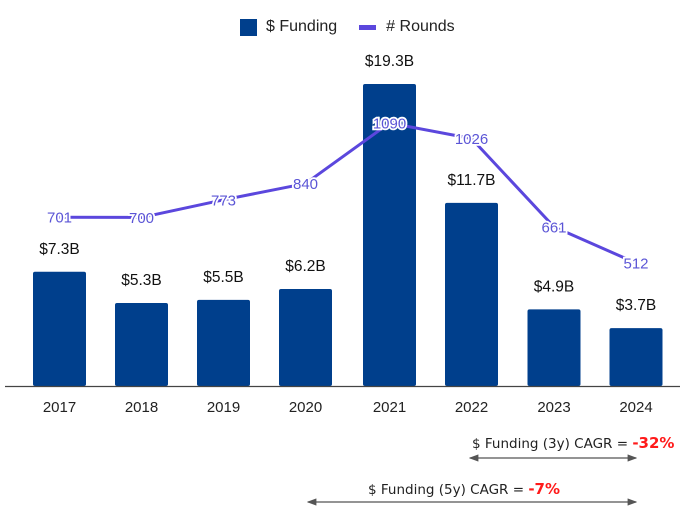 The width and height of the screenshot is (696, 523). What do you see at coordinates (59, 407) in the screenshot?
I see `x-tick-2017: 2017` at bounding box center [59, 407].